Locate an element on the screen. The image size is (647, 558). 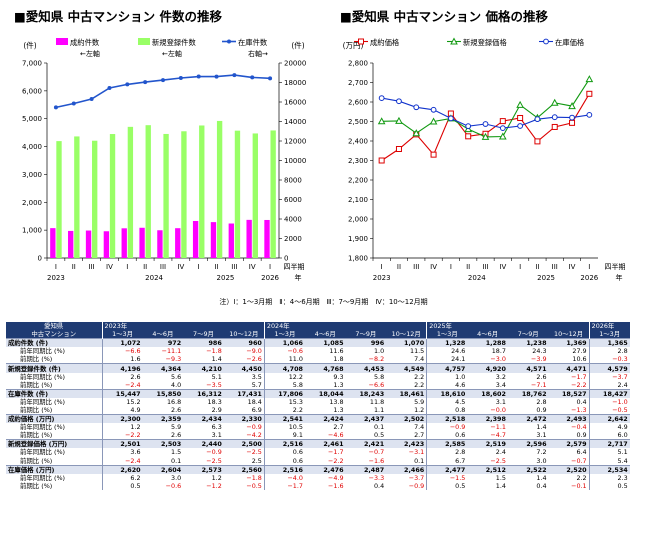
table-cell: 1,072 is located at coordinates (122, 343).